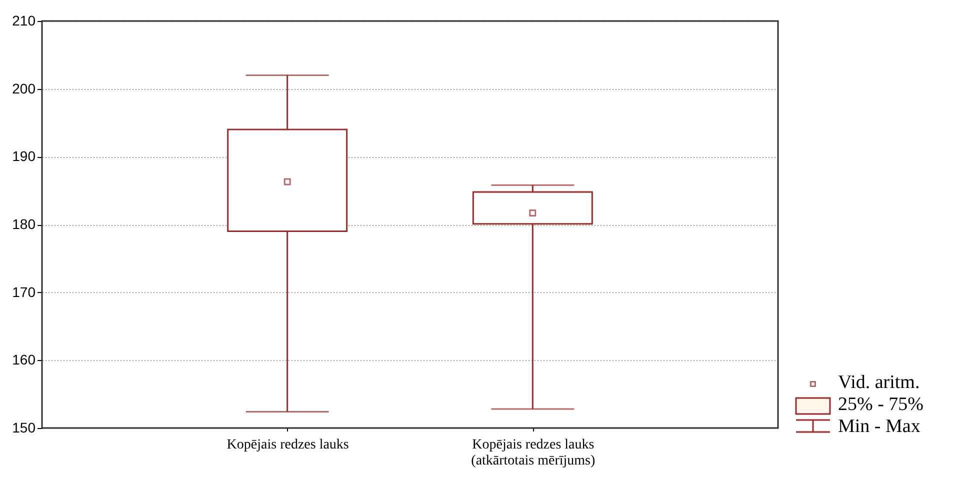 The width and height of the screenshot is (954, 489). I want to click on y-tick-label: 190, so click(24, 156).